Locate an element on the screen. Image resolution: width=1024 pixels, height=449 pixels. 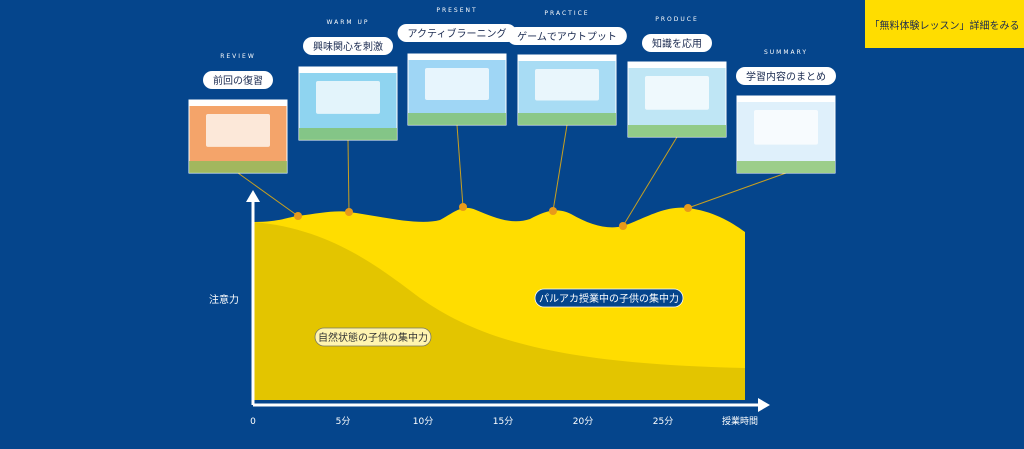
x-tick-label: 10分 is located at coordinates (423, 421).